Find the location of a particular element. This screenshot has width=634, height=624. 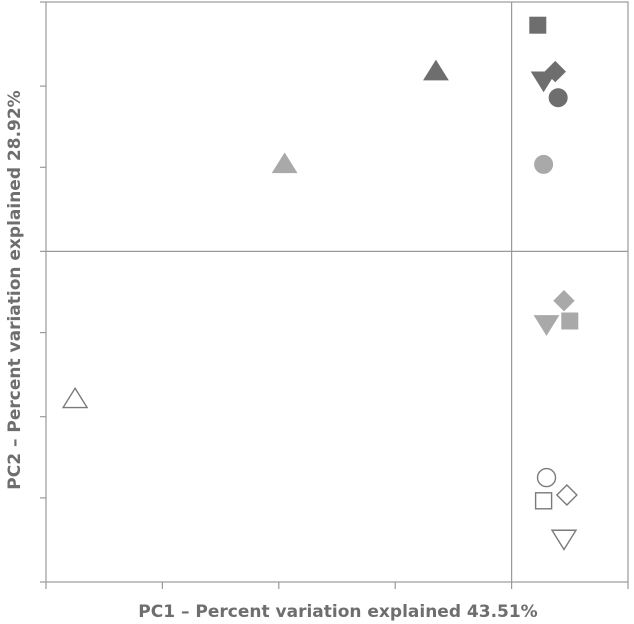

data-point-0-square is located at coordinates (538, 25).